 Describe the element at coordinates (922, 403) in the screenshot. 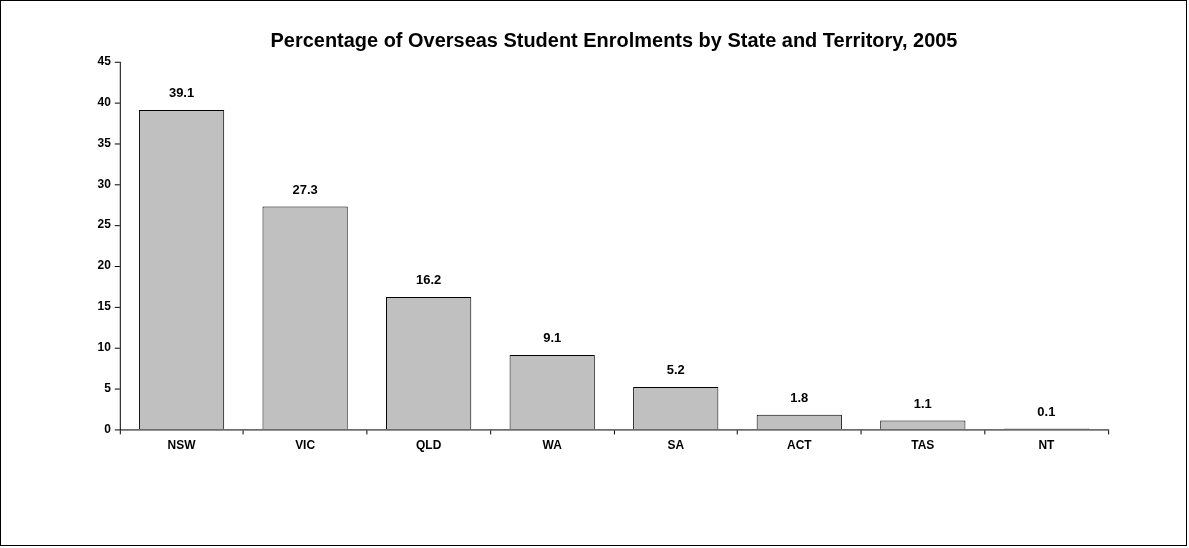

I see `data-label: 1.1` at that location.